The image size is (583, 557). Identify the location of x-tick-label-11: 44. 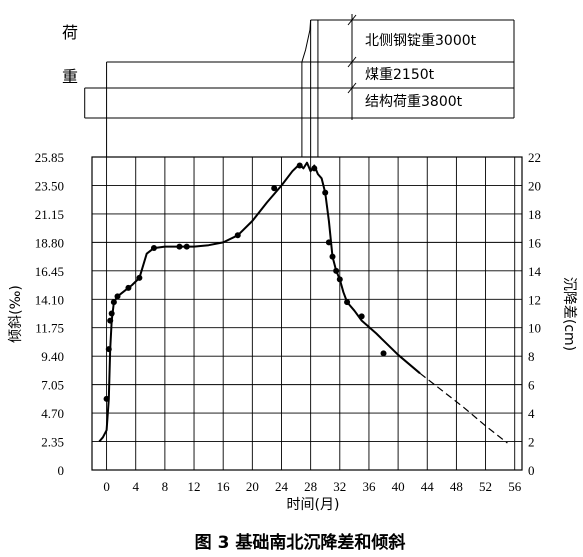
(428, 486).